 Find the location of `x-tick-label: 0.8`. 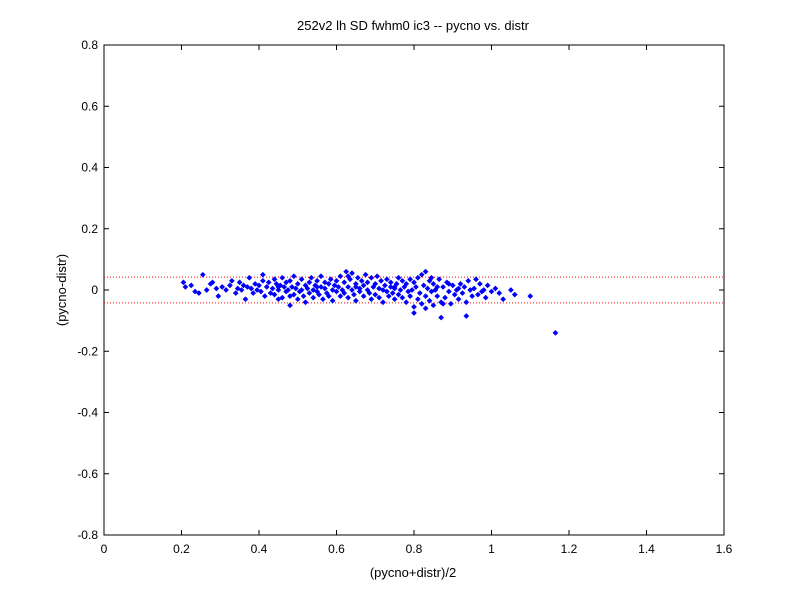

x-tick-label: 0.8 is located at coordinates (414, 549).